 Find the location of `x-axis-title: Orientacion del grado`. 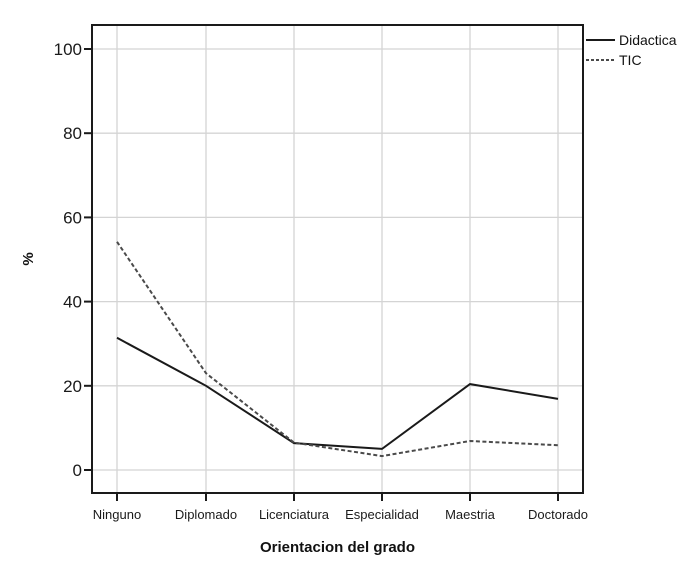

x-axis-title: Orientacion del grado is located at coordinates (337, 547).